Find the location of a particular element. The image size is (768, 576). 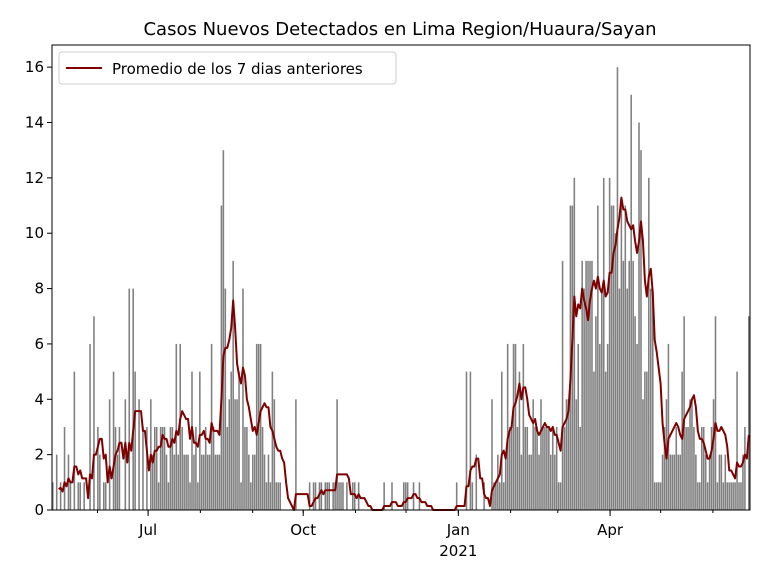

legend-box is located at coordinates (227, 68).